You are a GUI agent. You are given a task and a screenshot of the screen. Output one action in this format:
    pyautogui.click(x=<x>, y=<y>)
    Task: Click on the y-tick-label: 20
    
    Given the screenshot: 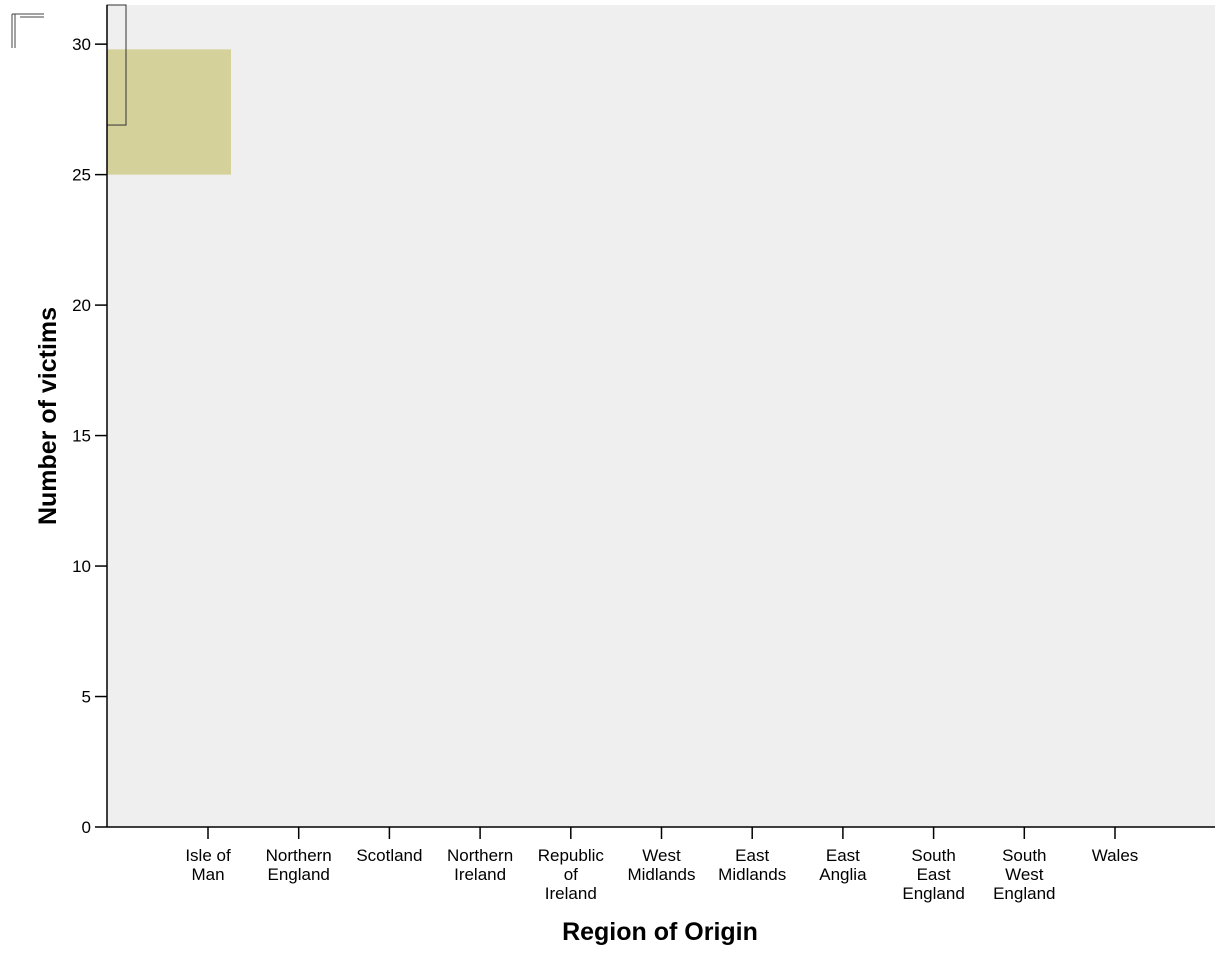 What is the action you would take?
    pyautogui.click(x=81, y=305)
    